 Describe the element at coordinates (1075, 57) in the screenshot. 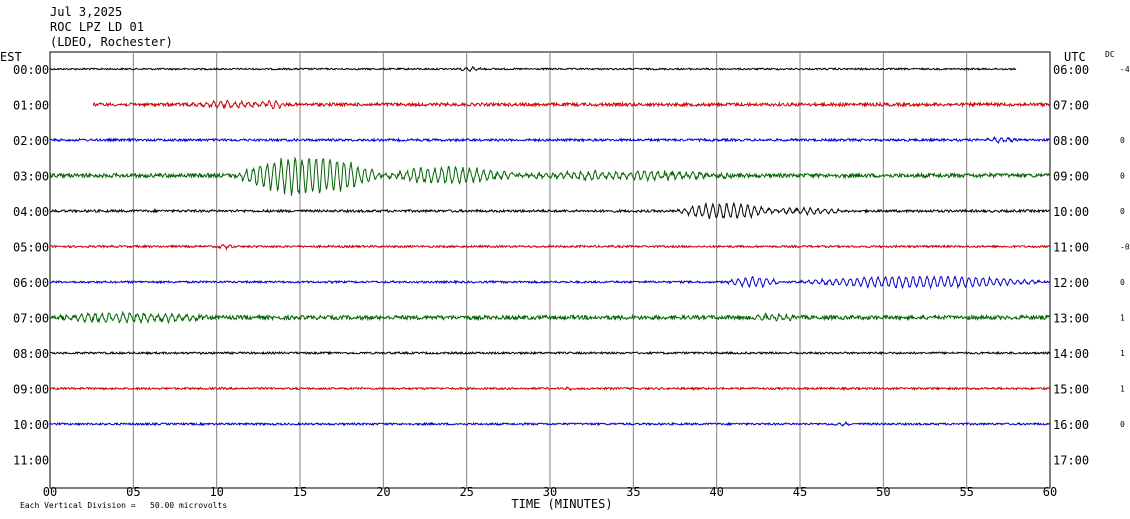

I see `right-axis-label: UTC` at that location.